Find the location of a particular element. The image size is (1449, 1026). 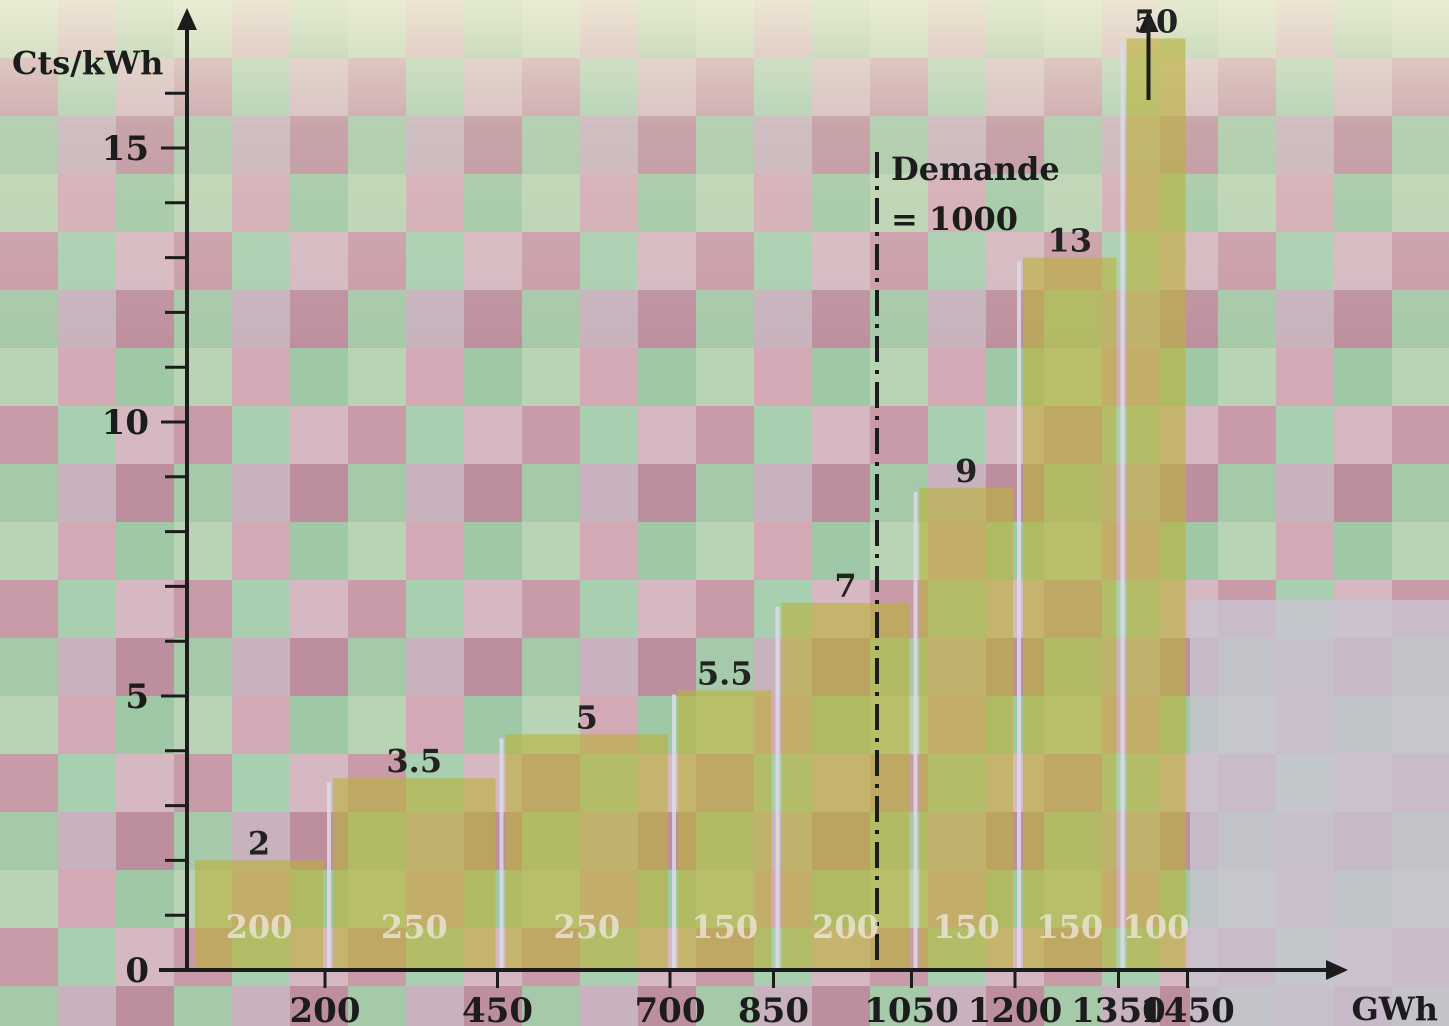

bar-price-label-2: 5 is located at coordinates (587, 717).